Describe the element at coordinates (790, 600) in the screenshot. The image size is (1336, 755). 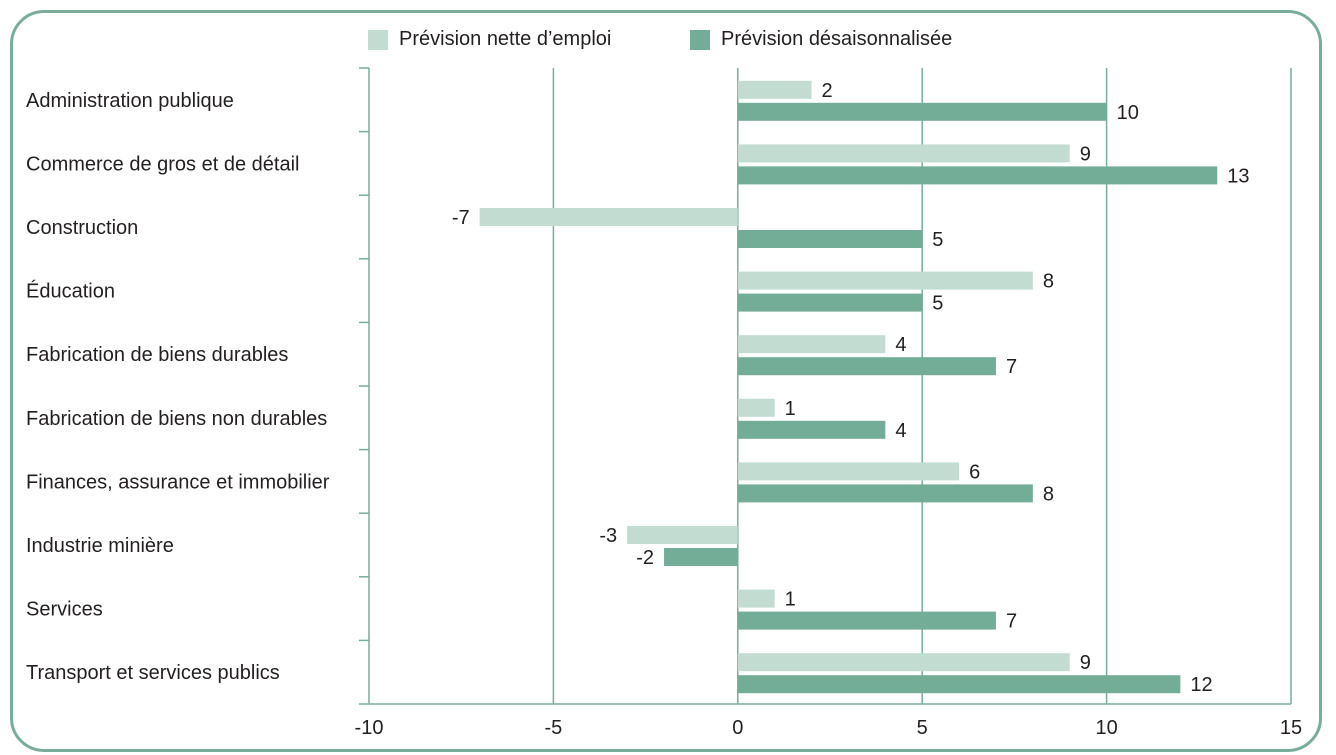
I see `data-label-prevision-nette-d-emploi-services: 1` at that location.